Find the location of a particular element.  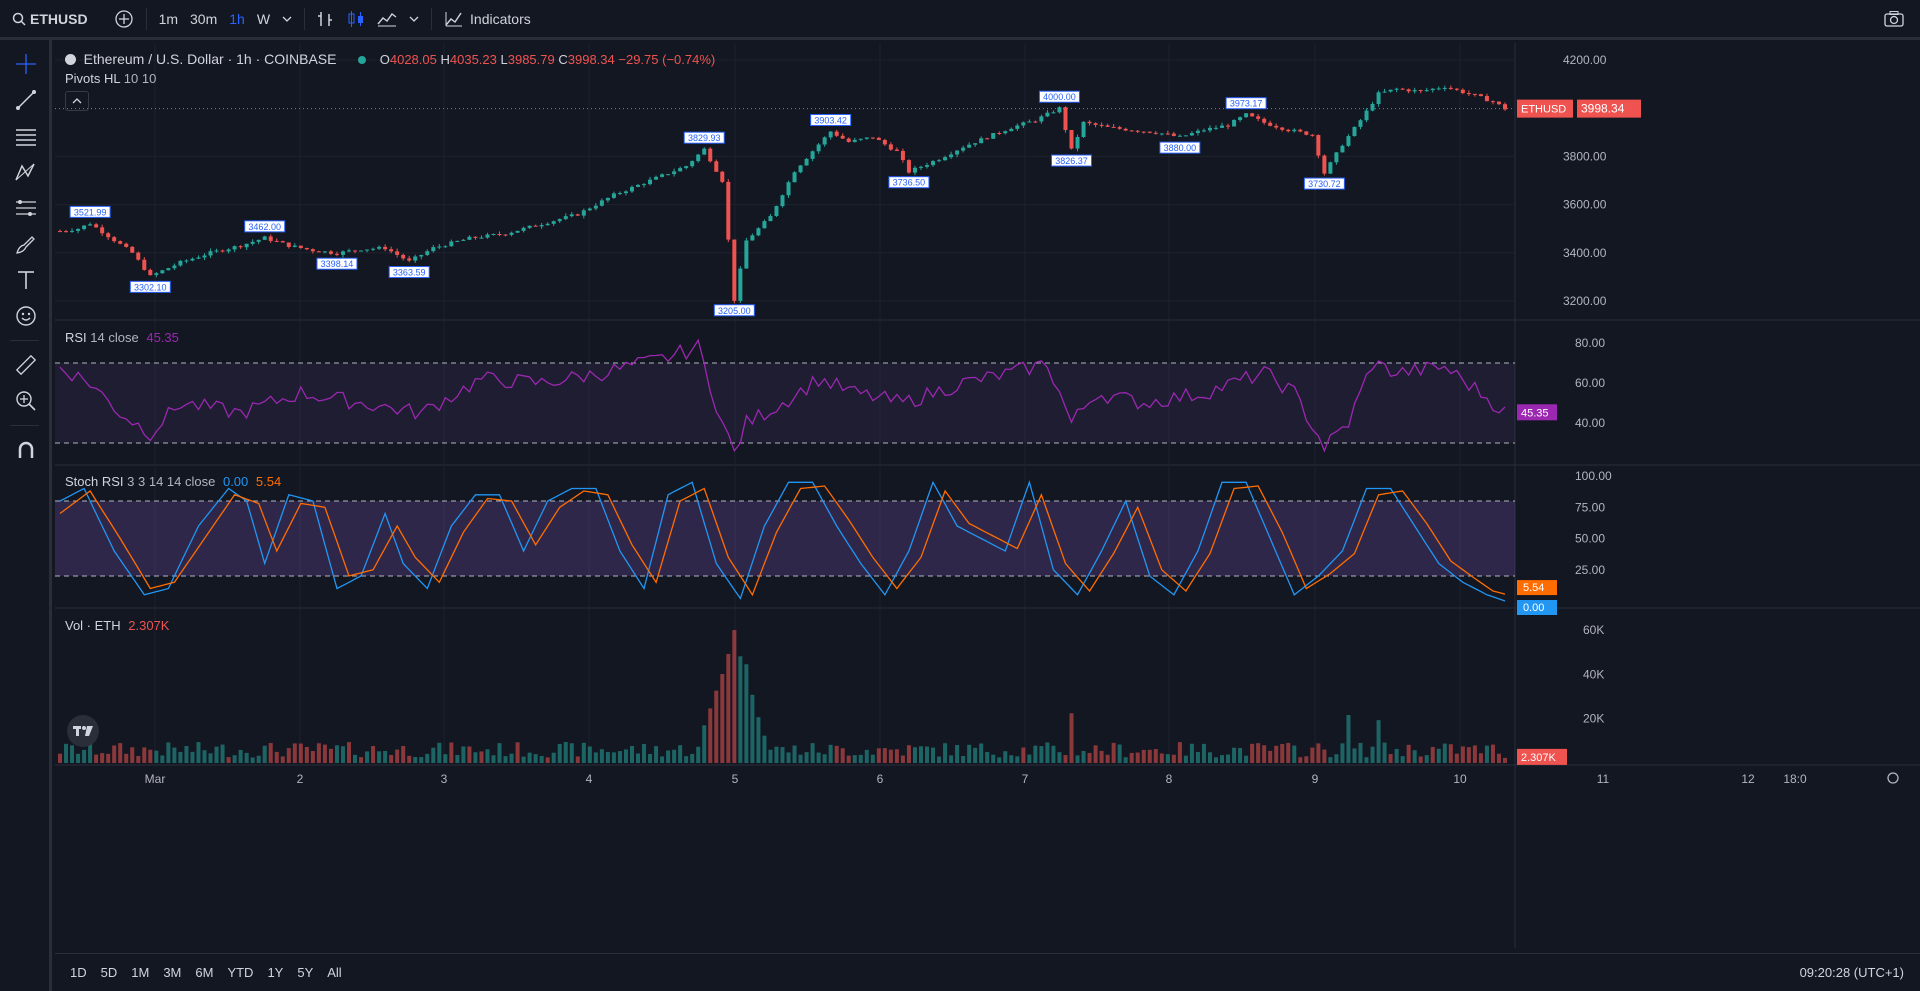

indicators-button: Indicators is located at coordinates (487, 19).